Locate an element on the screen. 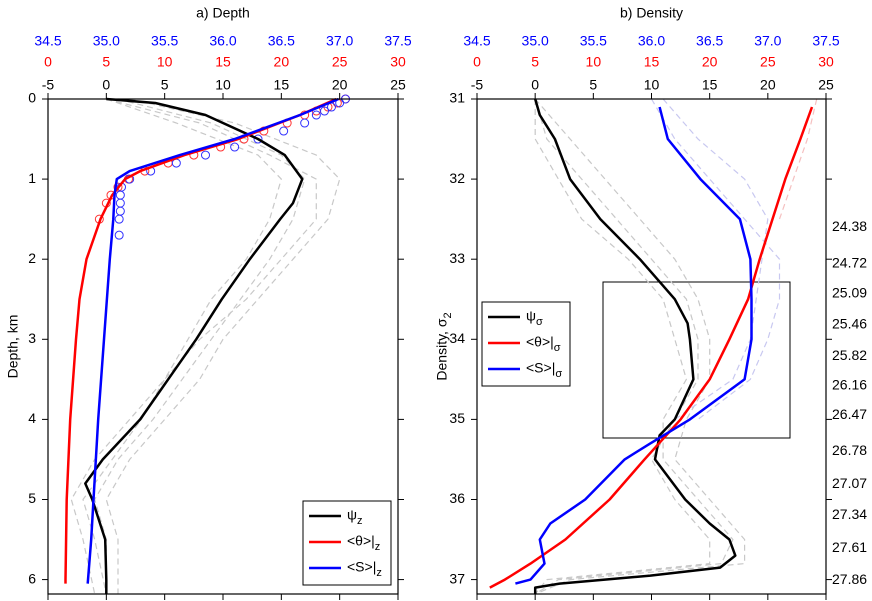  y-tick-label: 31 is located at coordinates (457, 98).